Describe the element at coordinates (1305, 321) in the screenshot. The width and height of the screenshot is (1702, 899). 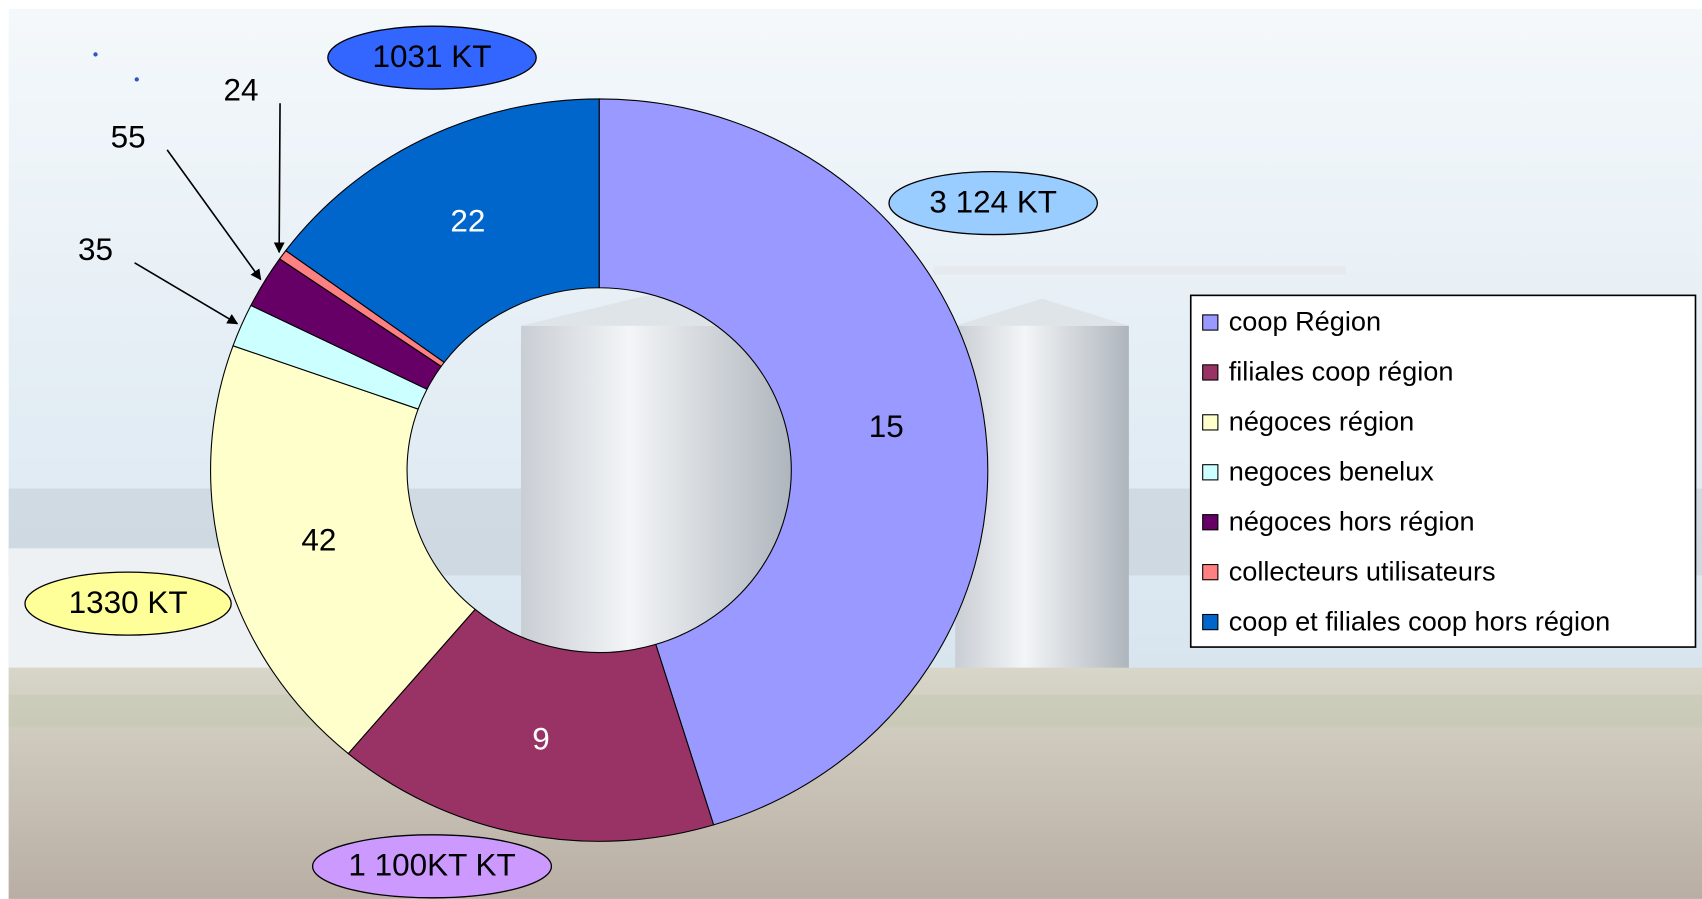
I see `legend-label: coop Région` at that location.